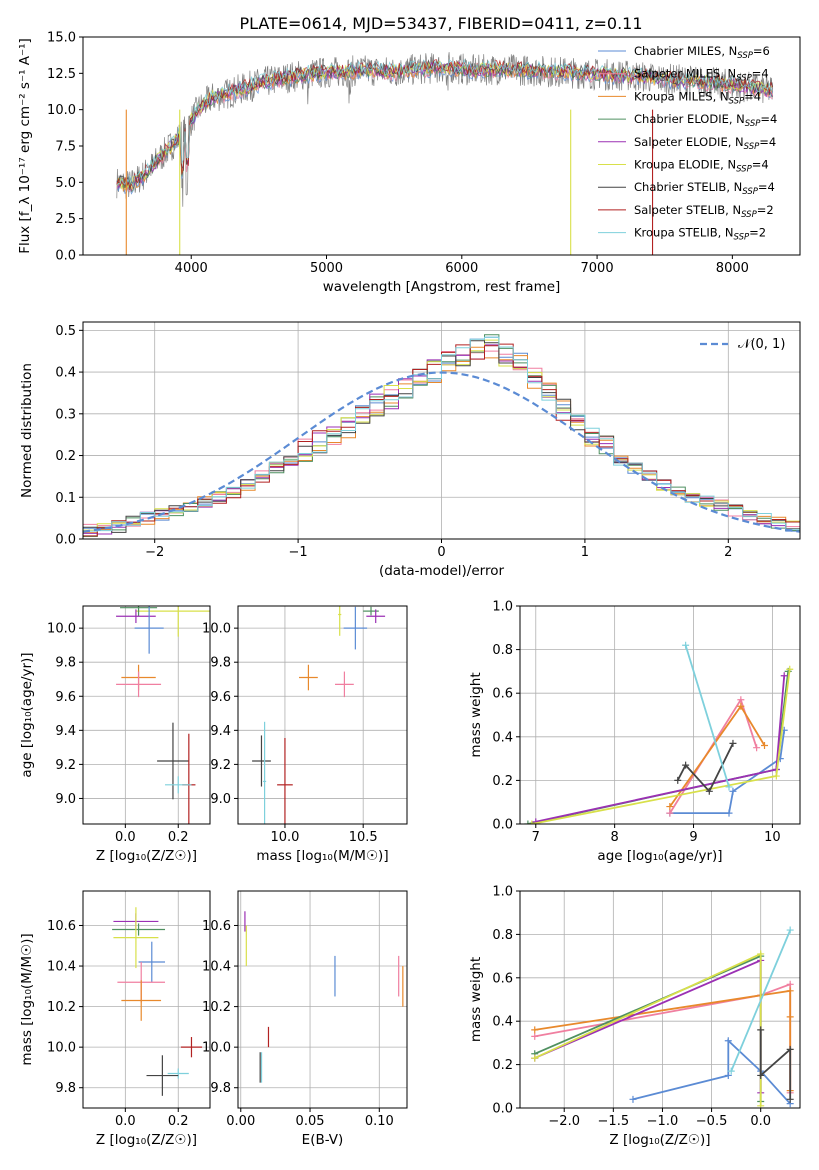  What do you see at coordinates (65, 256) in the screenshot?
I see `y-tick-label: 0.0` at bounding box center [65, 256].